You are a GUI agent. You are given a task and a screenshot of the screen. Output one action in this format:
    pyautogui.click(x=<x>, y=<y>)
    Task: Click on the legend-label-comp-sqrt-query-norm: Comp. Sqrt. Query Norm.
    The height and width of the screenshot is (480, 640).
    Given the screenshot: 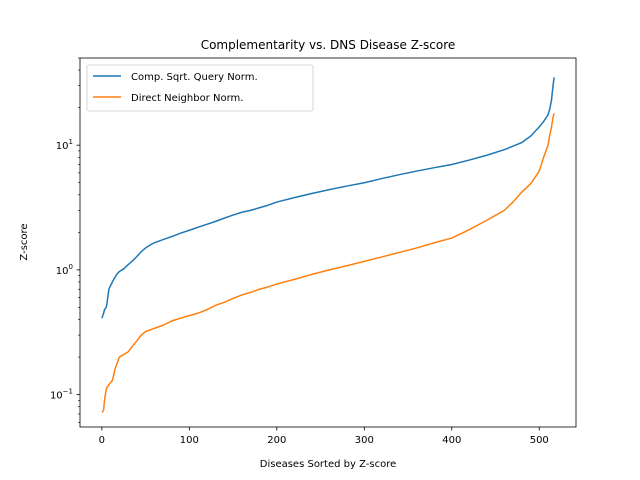 What is the action you would take?
    pyautogui.click(x=194, y=77)
    